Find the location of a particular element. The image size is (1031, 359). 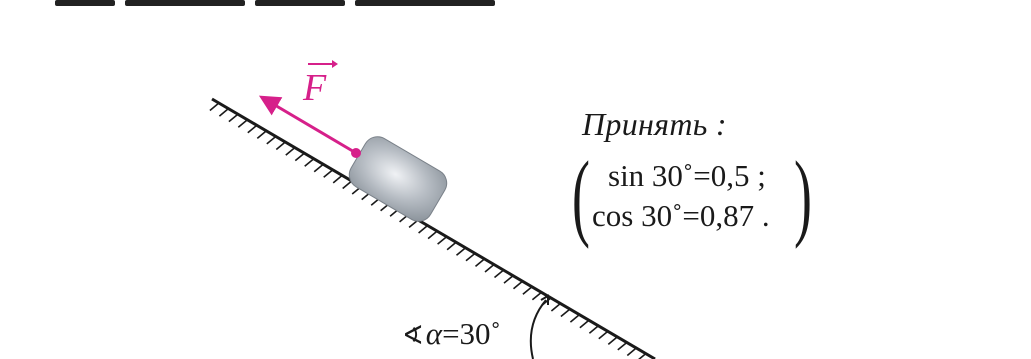

angle-symbol: ∢ is located at coordinates (413, 335).